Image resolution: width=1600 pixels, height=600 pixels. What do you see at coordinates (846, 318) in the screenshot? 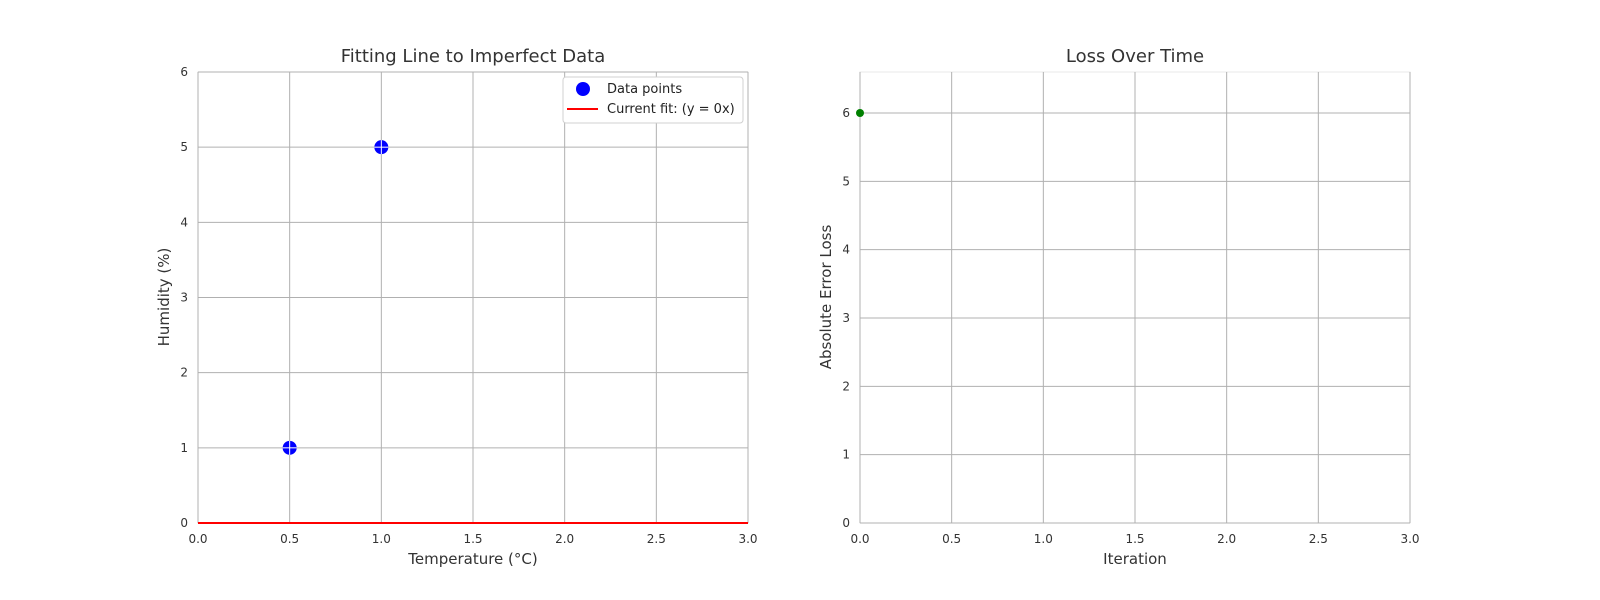
I see `loss-y-tick-label: 3` at bounding box center [846, 318].